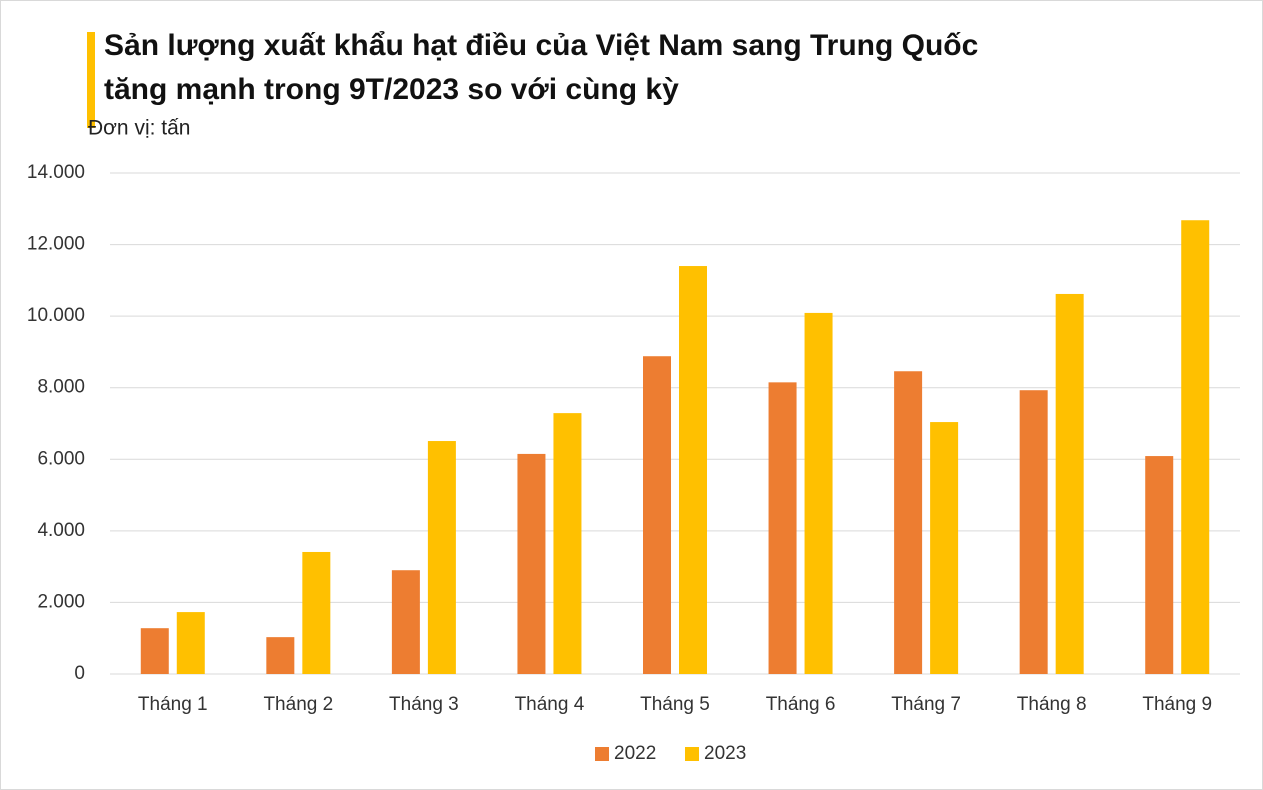  I want to click on x-tick-label: Tháng 7, so click(926, 704).